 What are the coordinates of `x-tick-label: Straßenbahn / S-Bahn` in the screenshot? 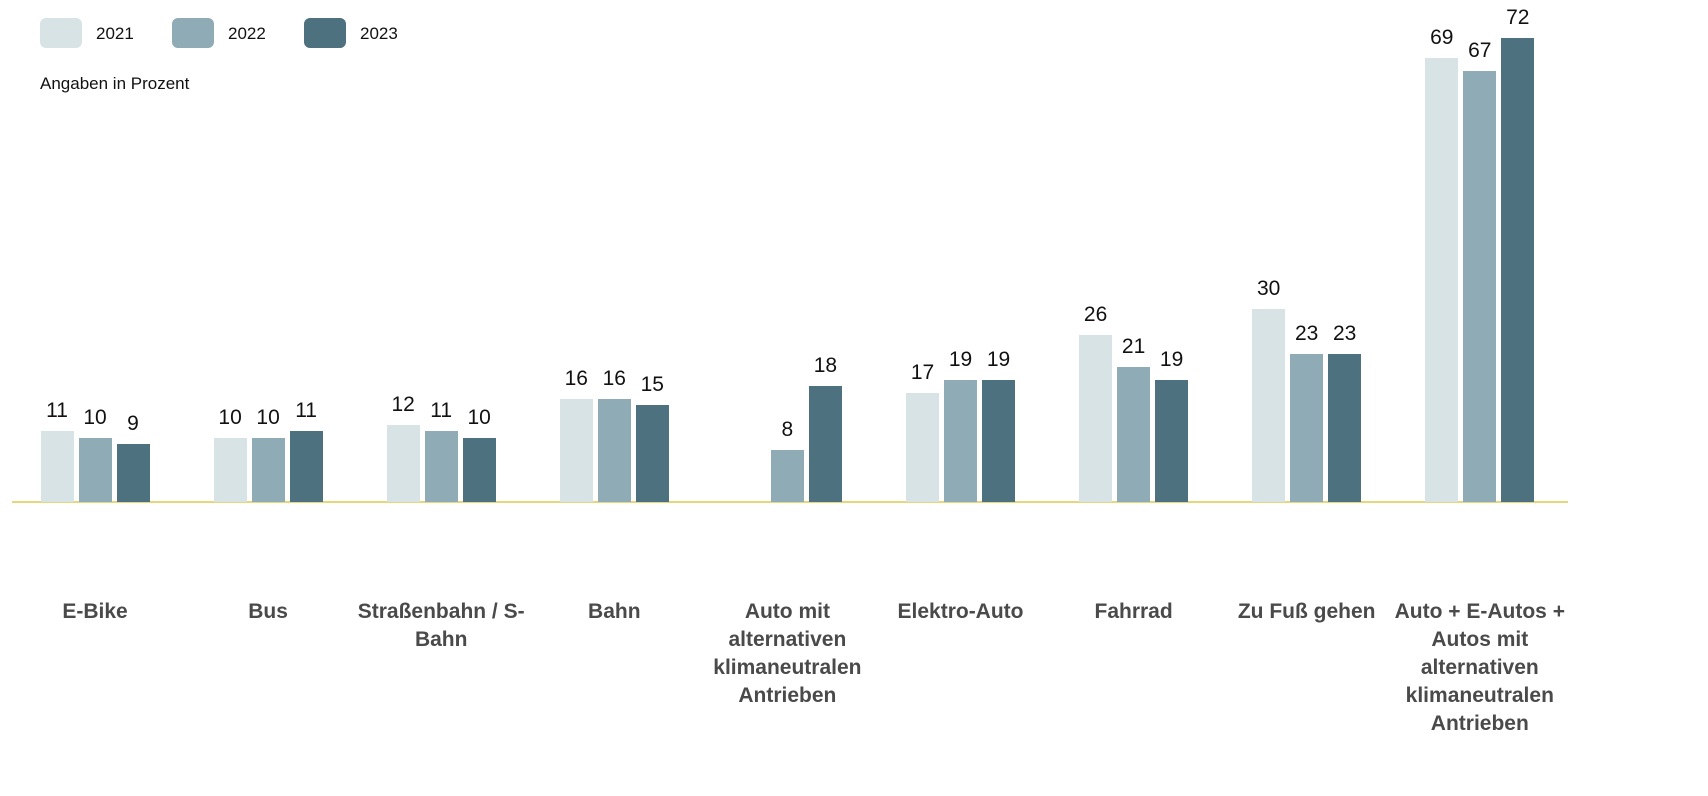 It's located at (441, 625).